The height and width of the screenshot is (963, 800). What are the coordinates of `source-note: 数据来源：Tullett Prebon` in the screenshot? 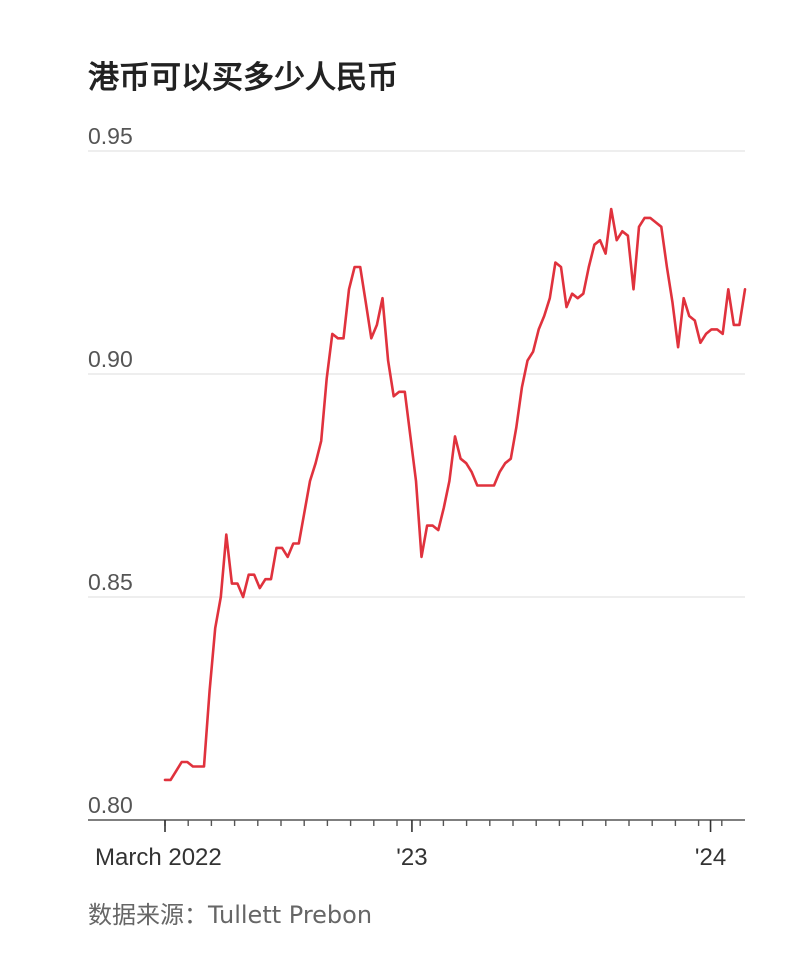 It's located at (230, 915).